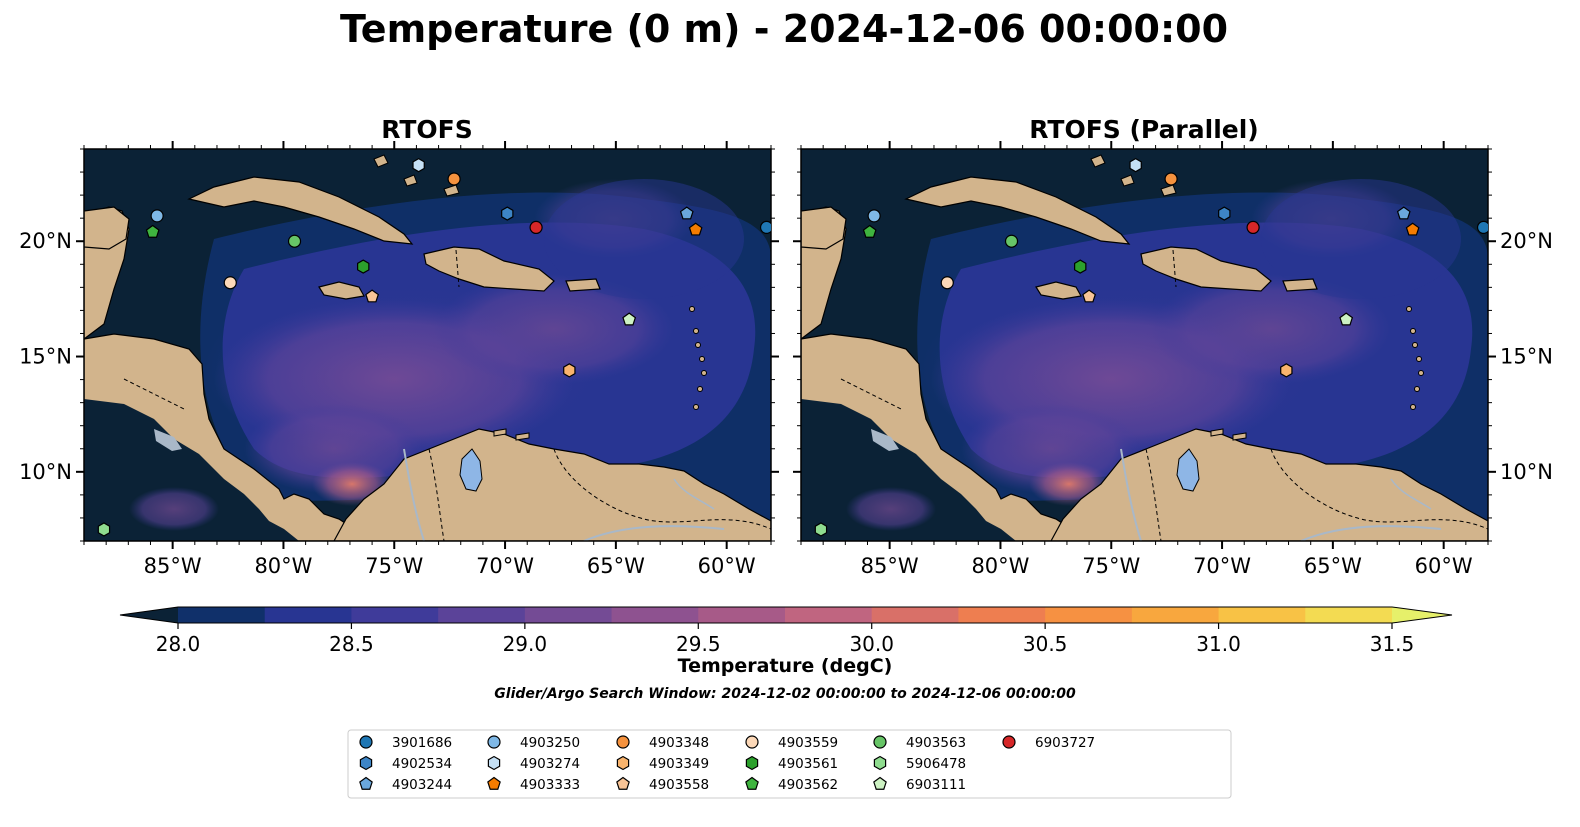 The image size is (1580, 827). I want to click on legend-item-4903563: 4903563, so click(919, 743).